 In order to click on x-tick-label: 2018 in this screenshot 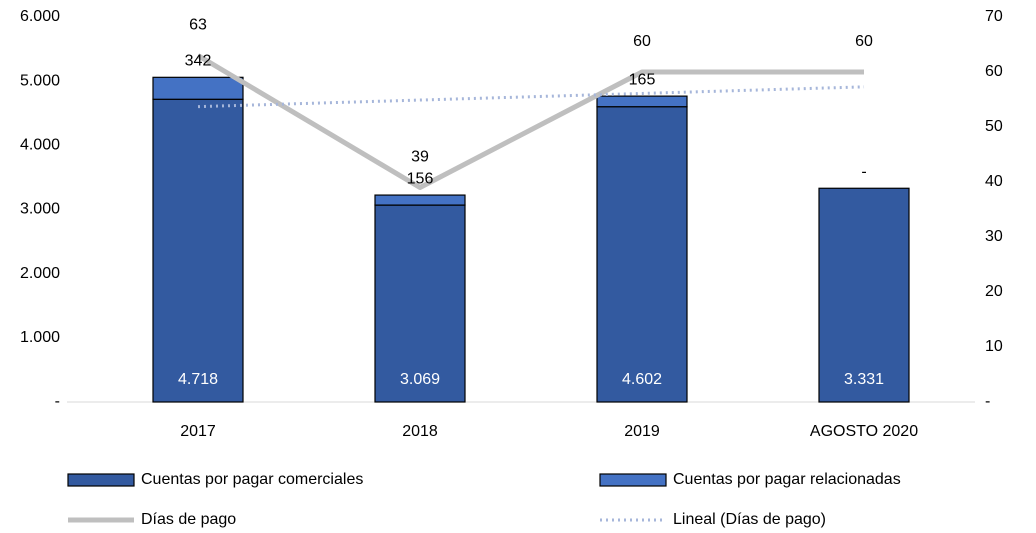, I will do `click(420, 431)`.